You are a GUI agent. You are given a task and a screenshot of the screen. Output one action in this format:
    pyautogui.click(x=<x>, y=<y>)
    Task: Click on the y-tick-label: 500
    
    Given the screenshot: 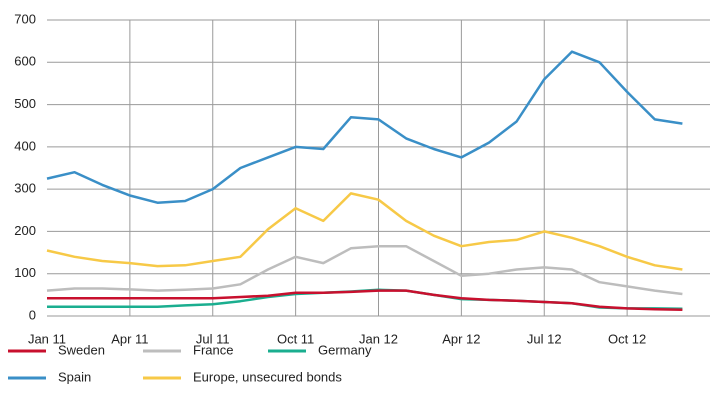 What is the action you would take?
    pyautogui.click(x=25, y=103)
    